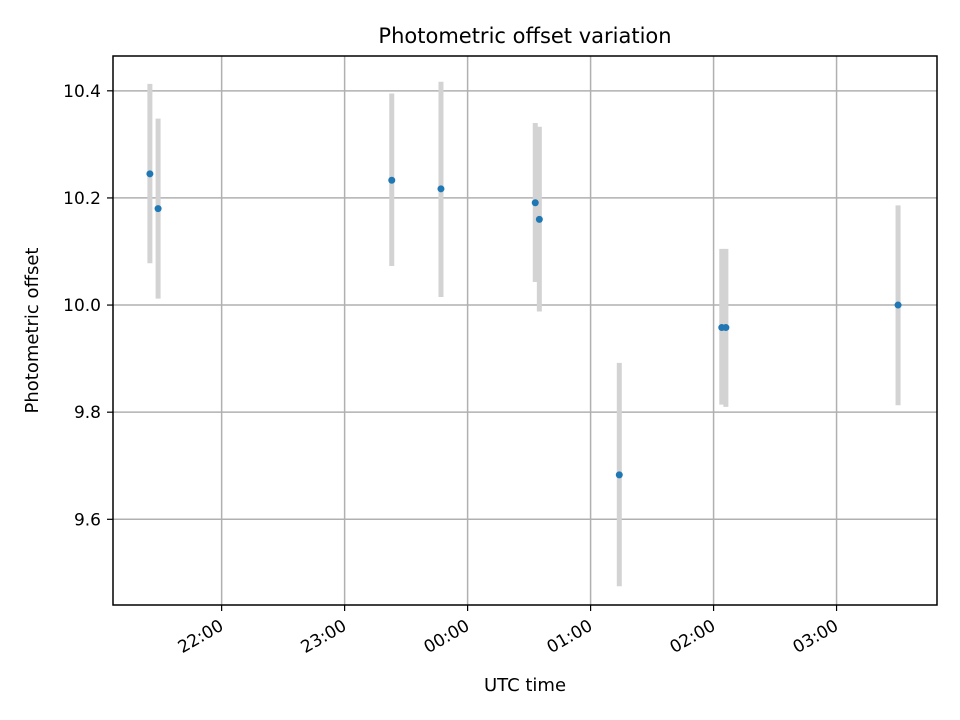 The image size is (960, 720). I want to click on y-tick-label: 10.2, so click(82, 199).